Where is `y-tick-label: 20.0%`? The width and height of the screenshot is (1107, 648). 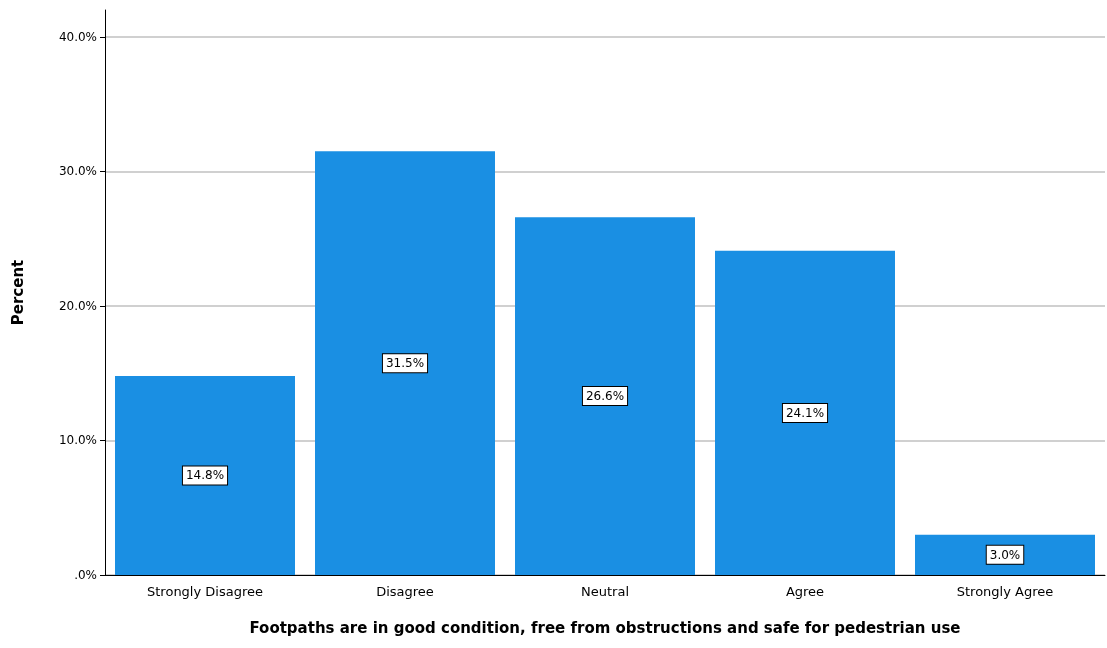 y-tick-label: 20.0% is located at coordinates (77, 305).